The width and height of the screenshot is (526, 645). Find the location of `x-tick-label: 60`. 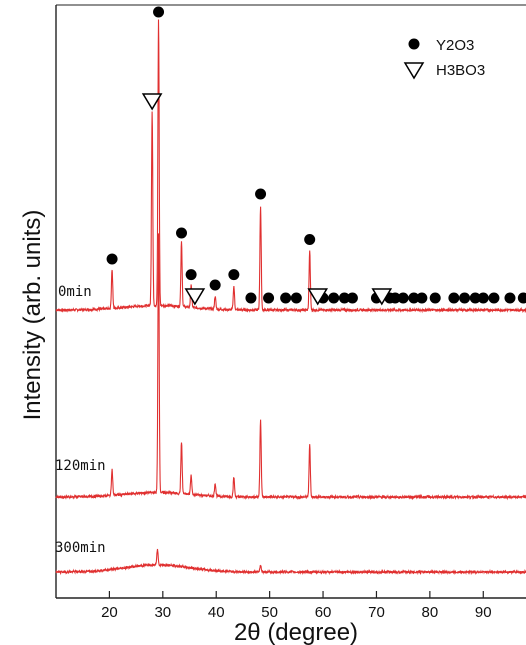

x-tick-label: 60 is located at coordinates (323, 612).